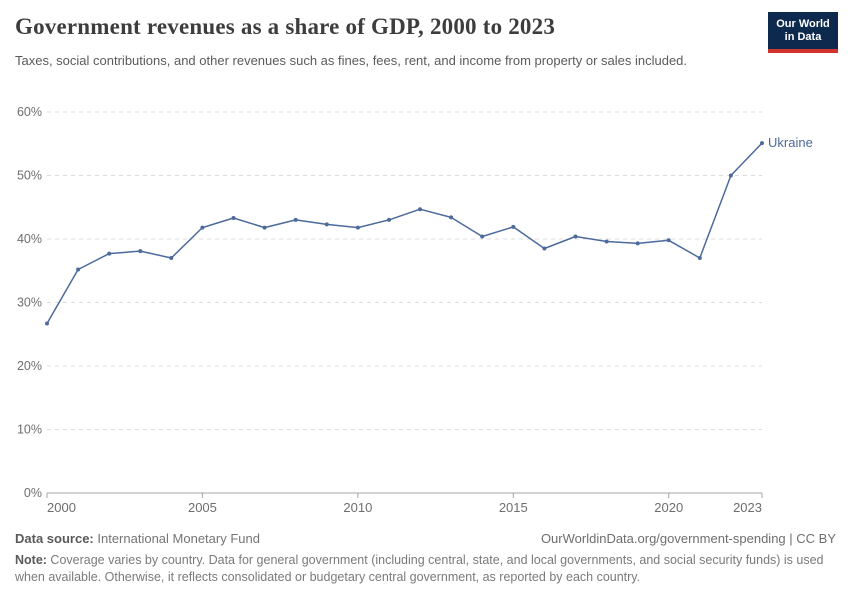 This screenshot has height=600, width=850. Describe the element at coordinates (29, 430) in the screenshot. I see `y-tick-label: 10%` at that location.